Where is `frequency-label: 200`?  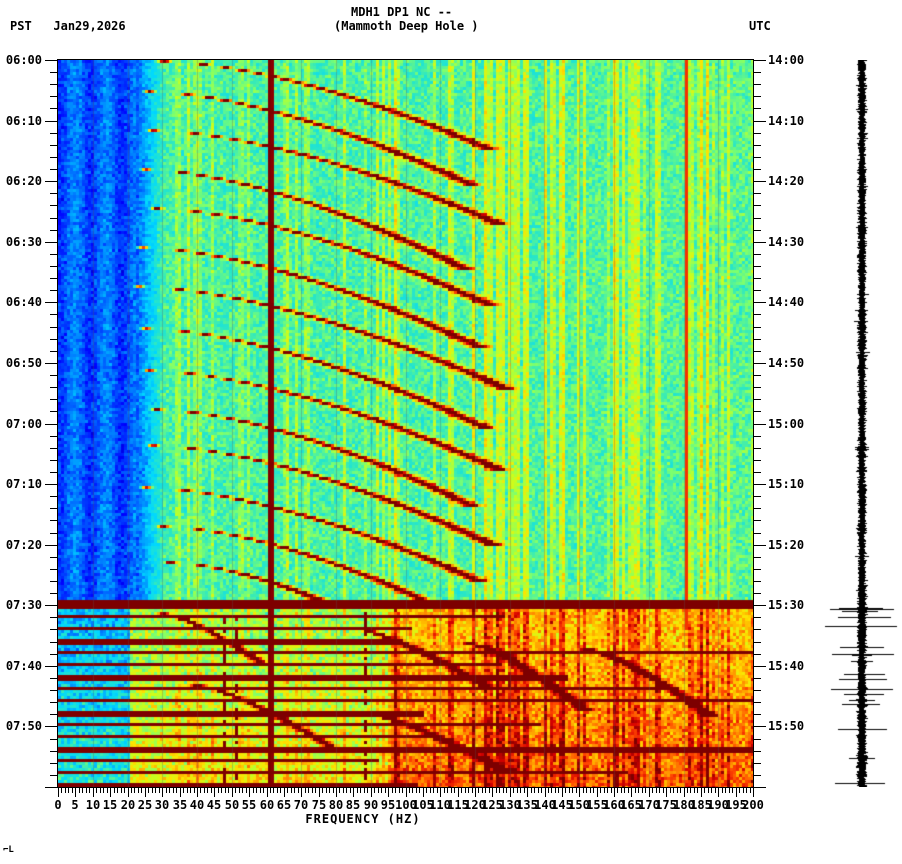
frequency-label: 200 is located at coordinates (753, 805).